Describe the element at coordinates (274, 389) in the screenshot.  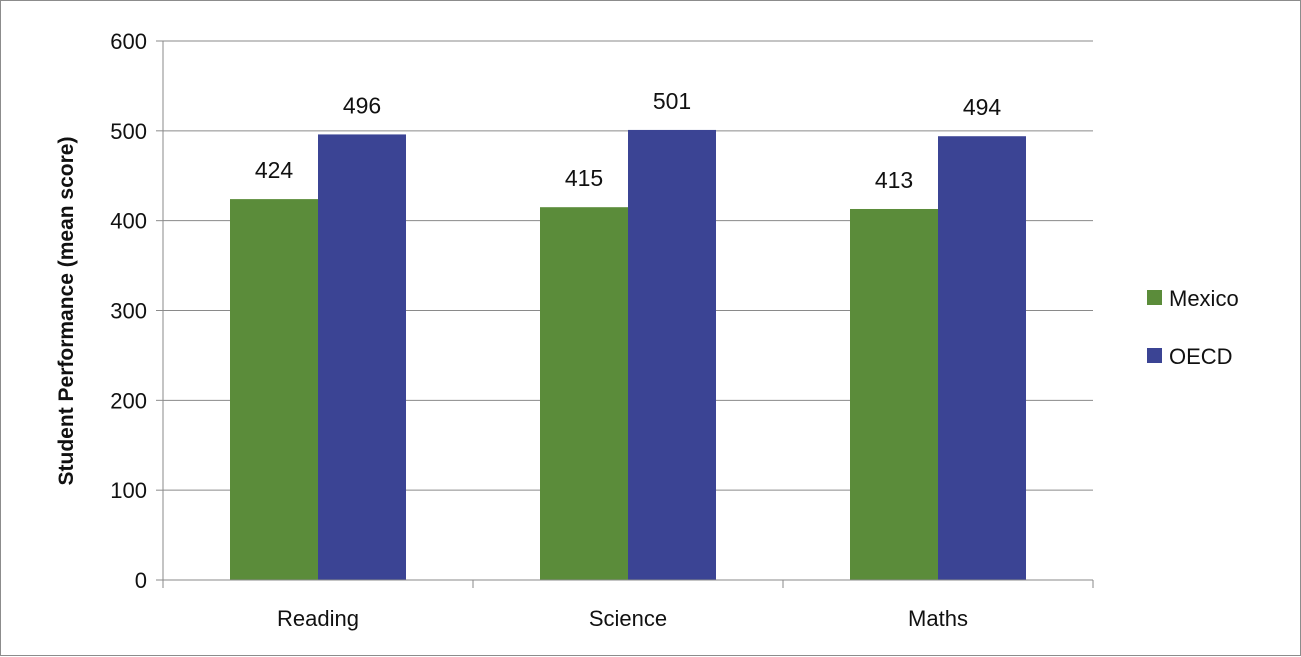
I see `bar-mexico-reading` at that location.